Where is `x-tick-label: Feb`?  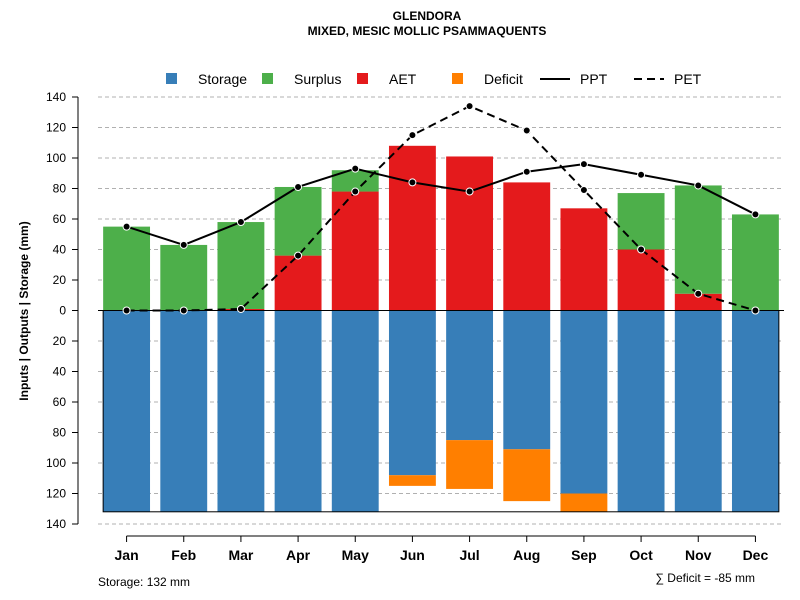
x-tick-label: Feb is located at coordinates (183, 555).